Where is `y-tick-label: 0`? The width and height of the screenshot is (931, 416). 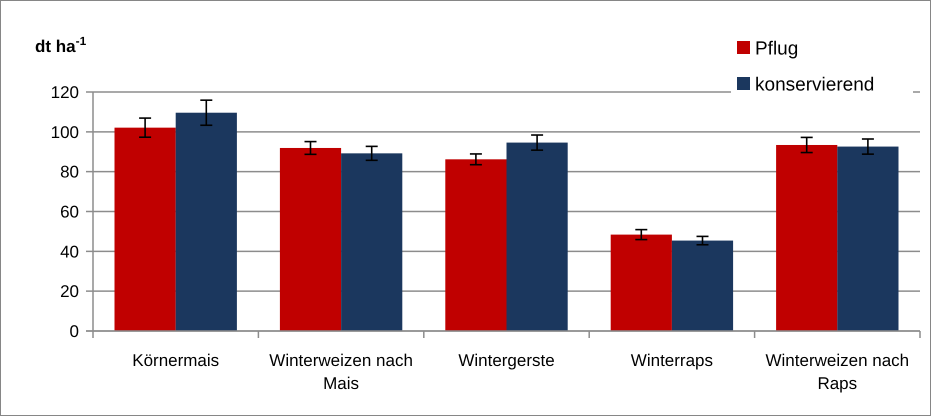 y-tick-label: 0 is located at coordinates (74, 331).